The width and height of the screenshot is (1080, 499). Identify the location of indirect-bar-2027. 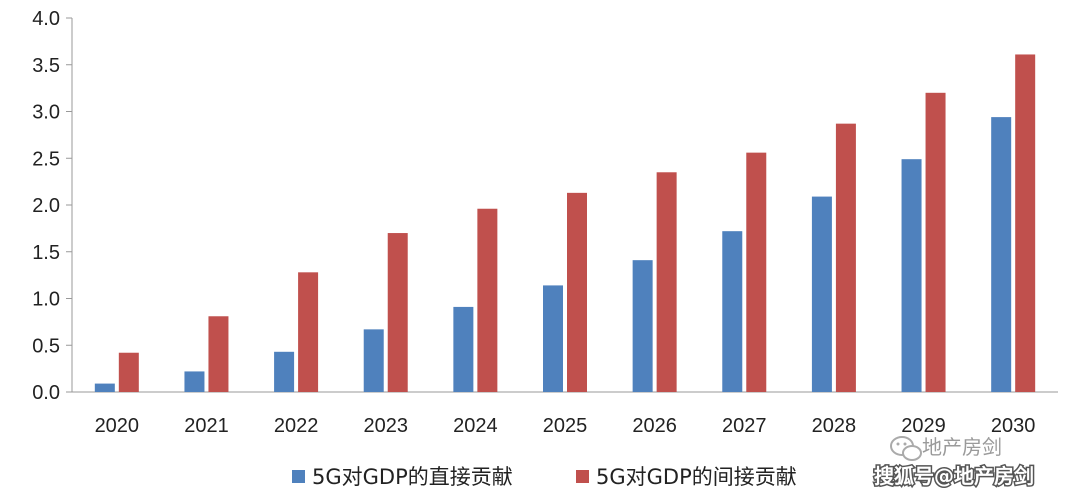
(756, 272).